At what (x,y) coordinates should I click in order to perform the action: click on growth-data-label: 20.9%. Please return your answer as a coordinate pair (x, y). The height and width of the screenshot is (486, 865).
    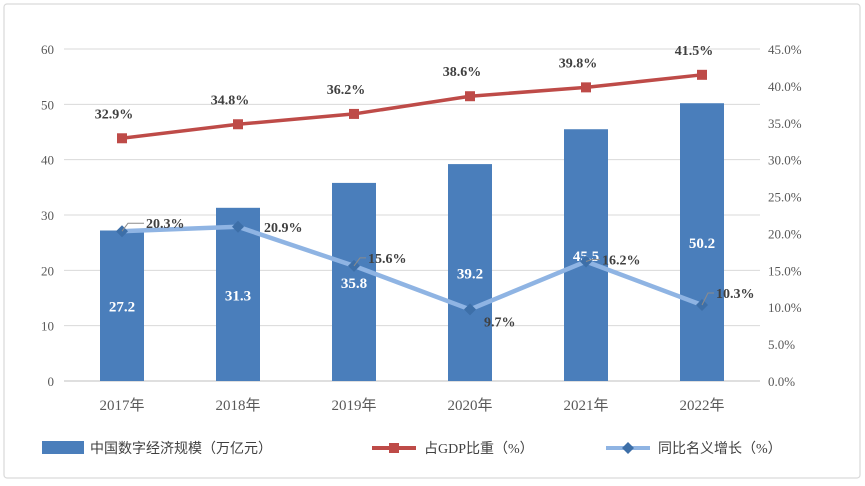
    Looking at the image, I should click on (283, 228).